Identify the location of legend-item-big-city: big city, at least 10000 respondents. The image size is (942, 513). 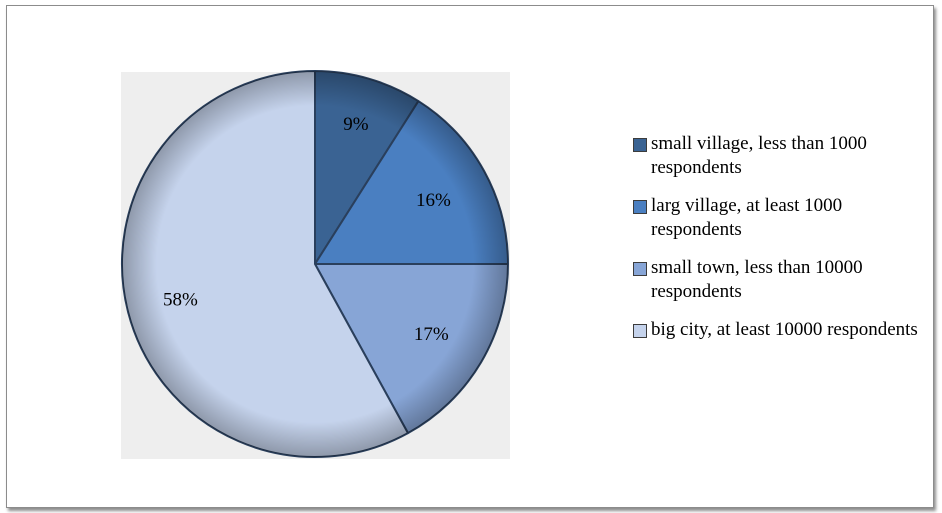
(782, 330).